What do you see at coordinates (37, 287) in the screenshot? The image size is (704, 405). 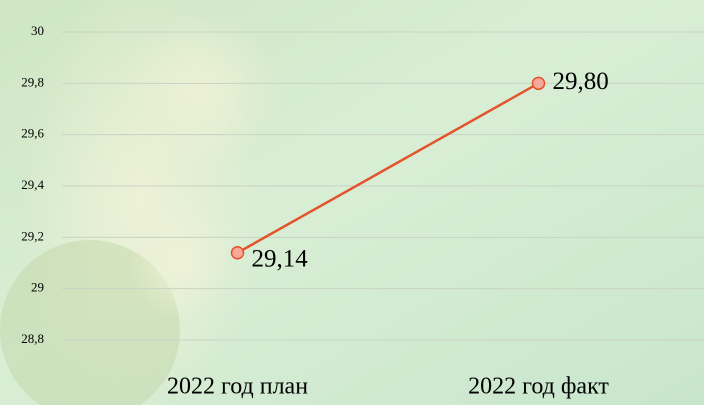 I see `y-tick-label: 29` at bounding box center [37, 287].